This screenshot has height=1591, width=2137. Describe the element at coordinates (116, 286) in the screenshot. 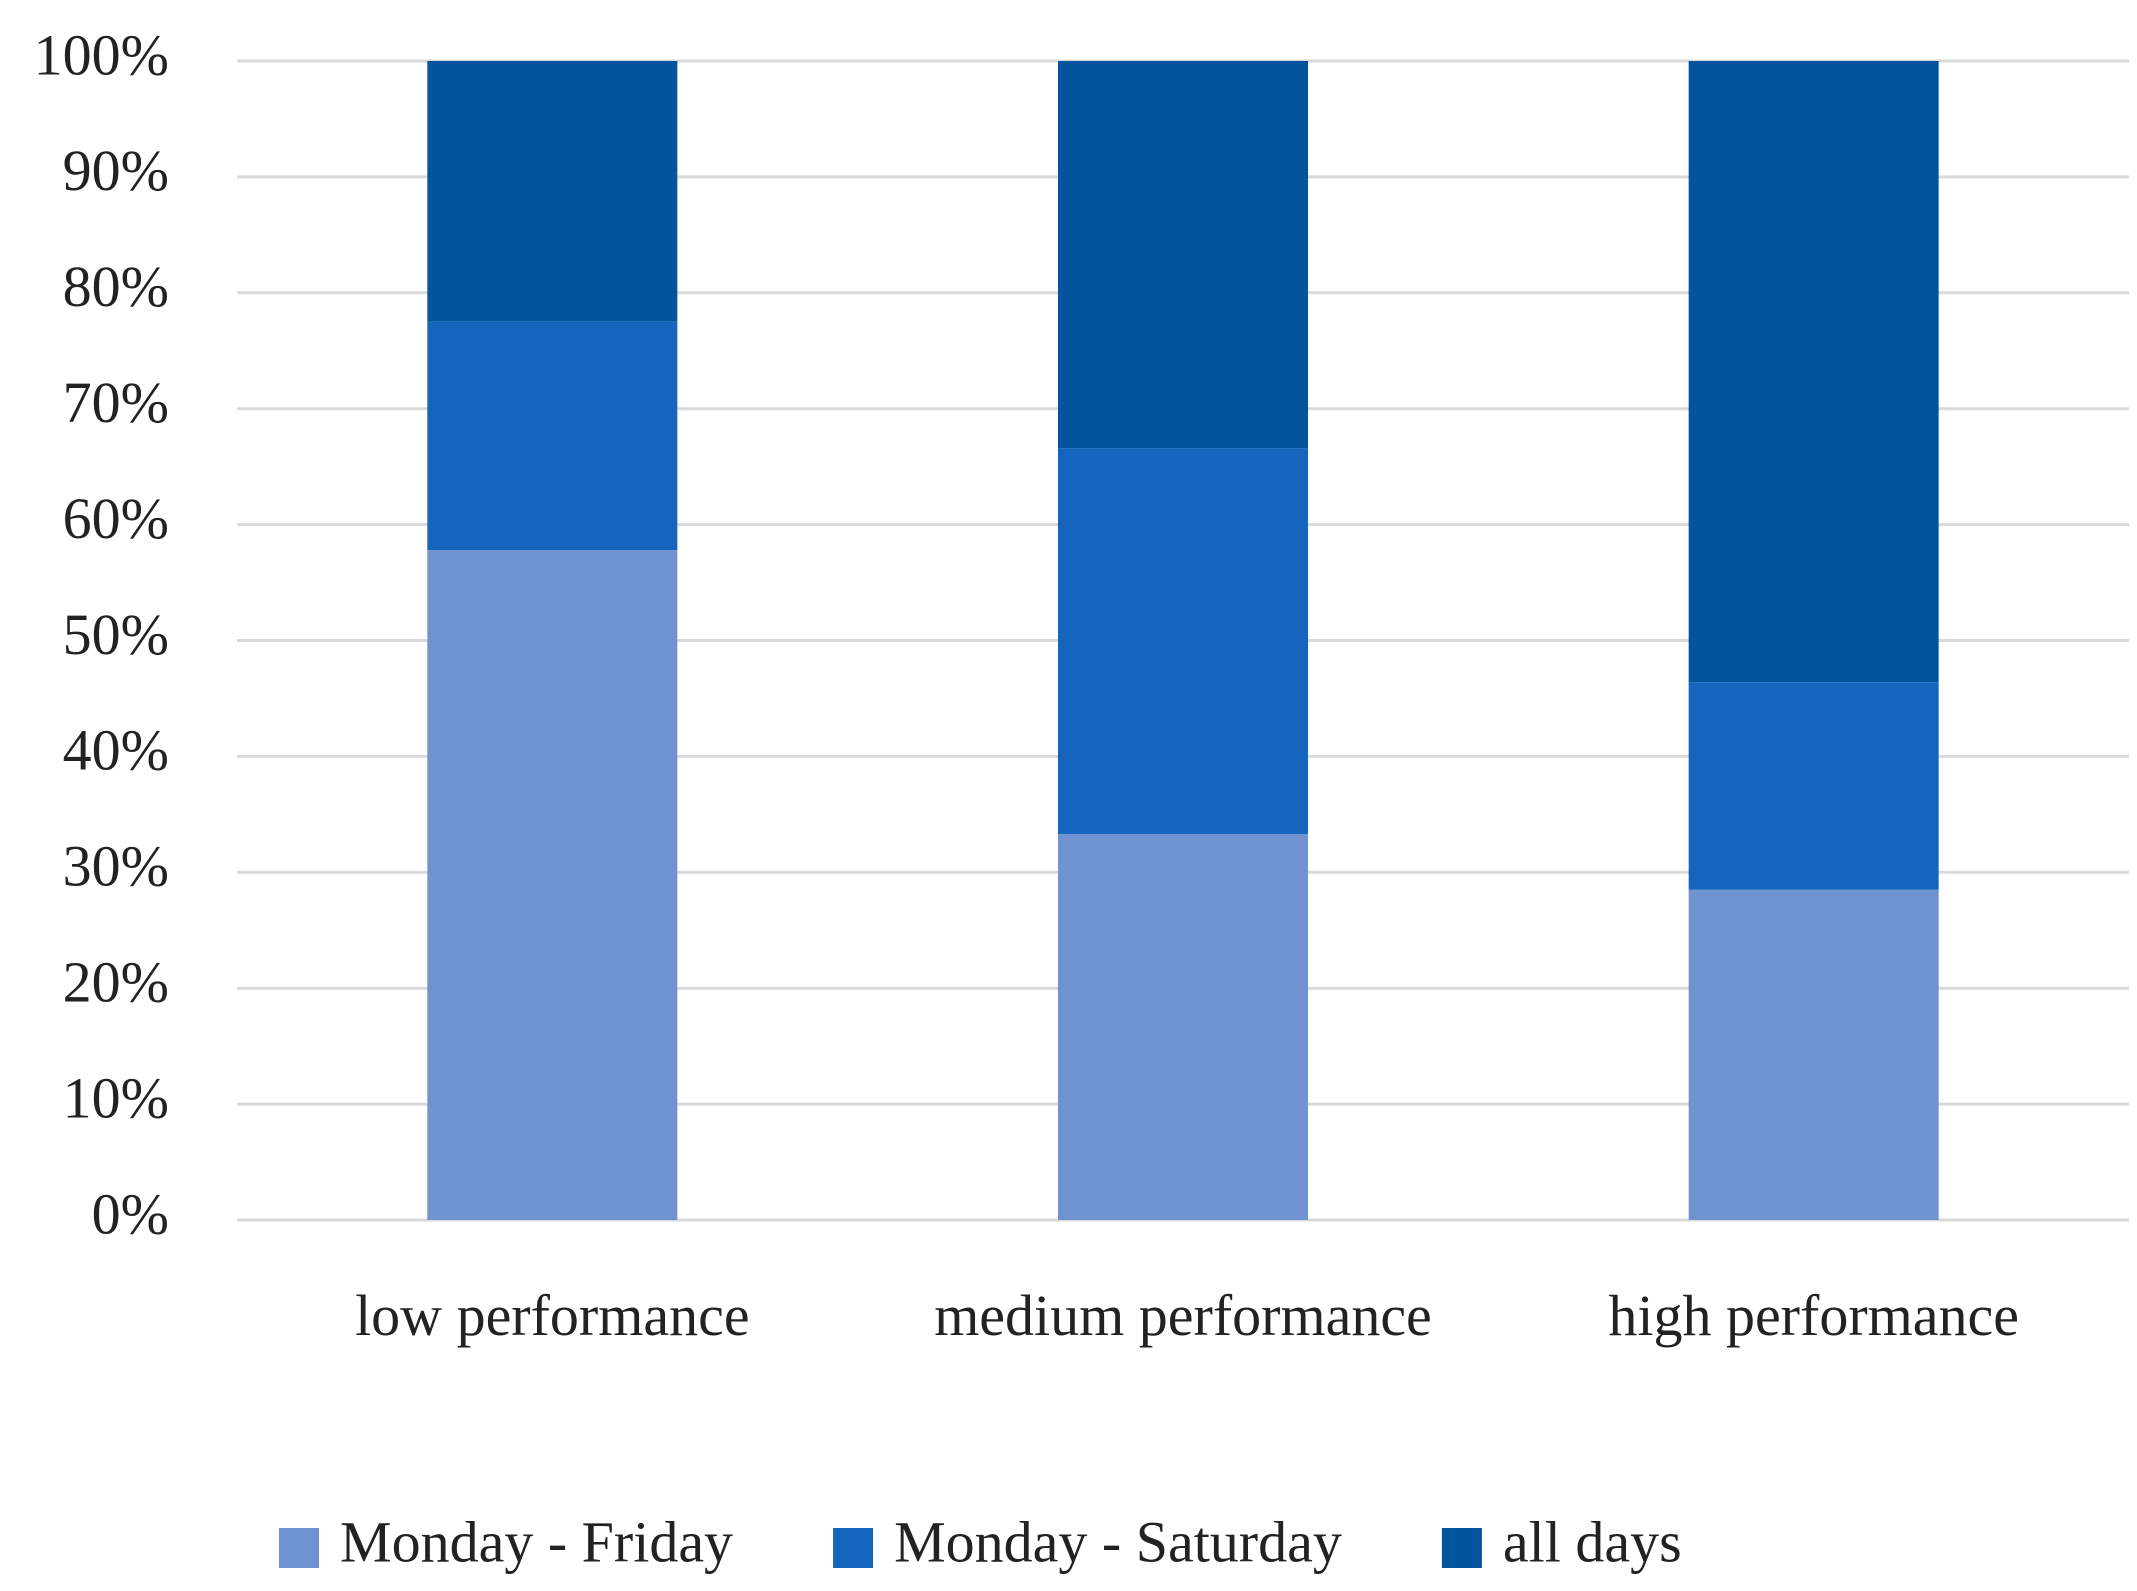

I see `y-tick-label: 80%` at that location.